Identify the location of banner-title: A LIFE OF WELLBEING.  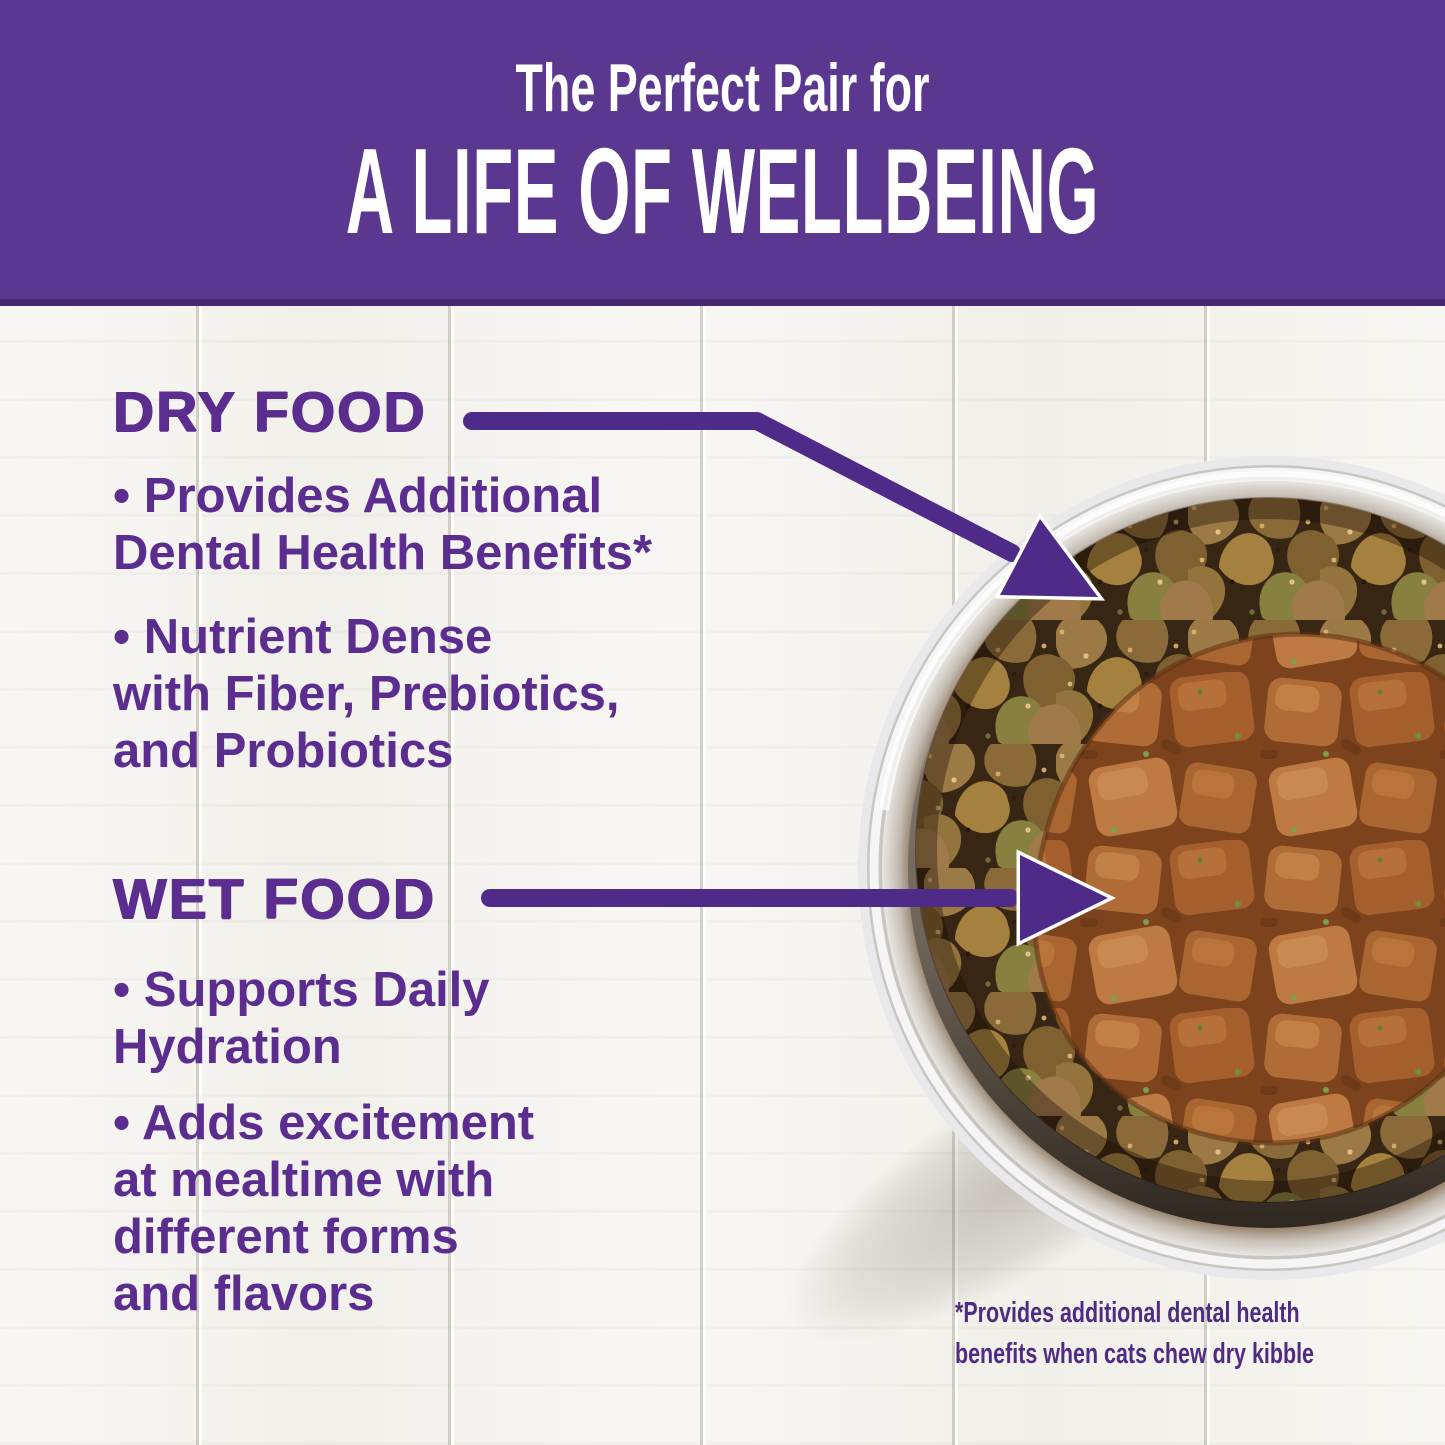
(722, 191).